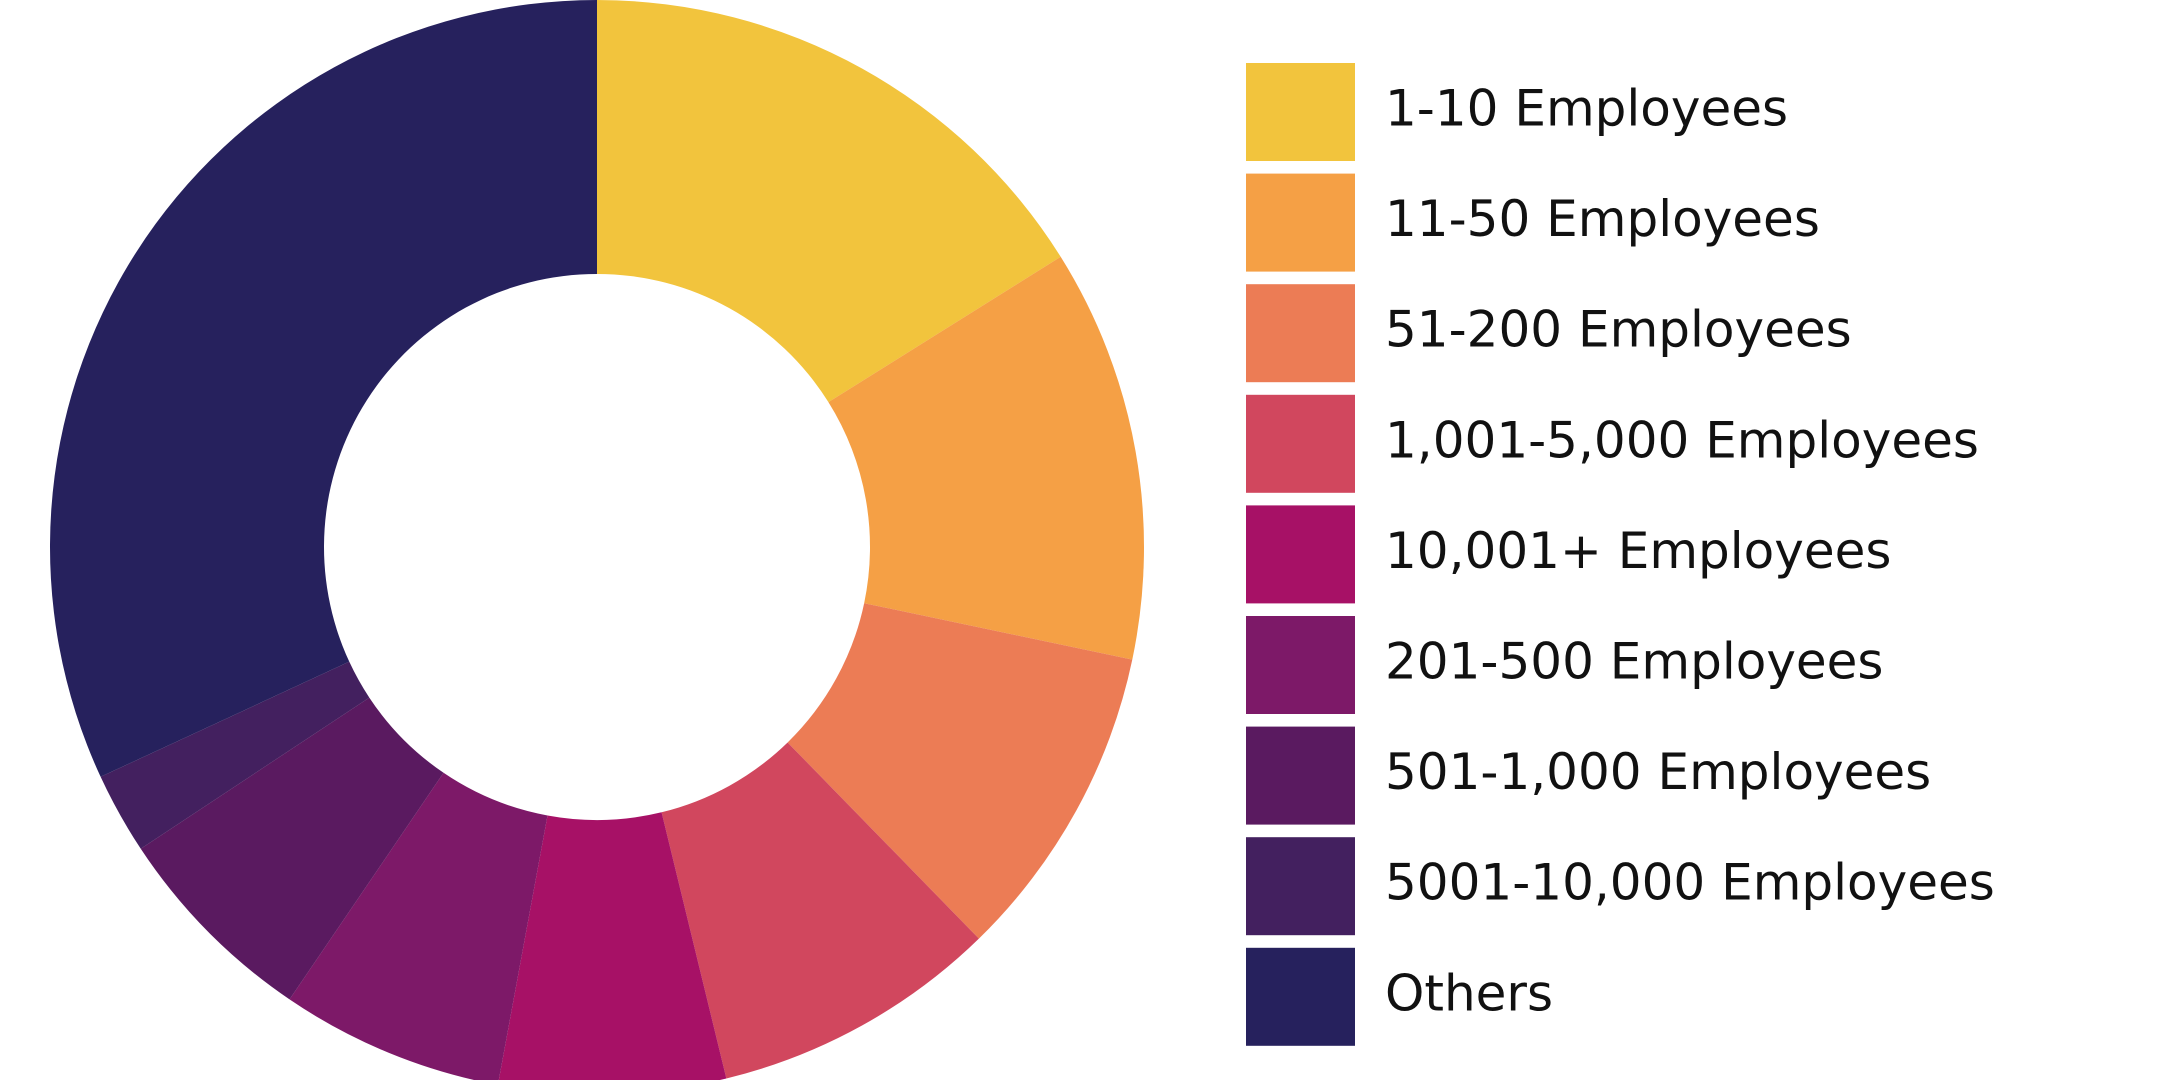  What do you see at coordinates (1690, 883) in the screenshot?
I see `legend-label: 5001-10,000 Employees` at bounding box center [1690, 883].